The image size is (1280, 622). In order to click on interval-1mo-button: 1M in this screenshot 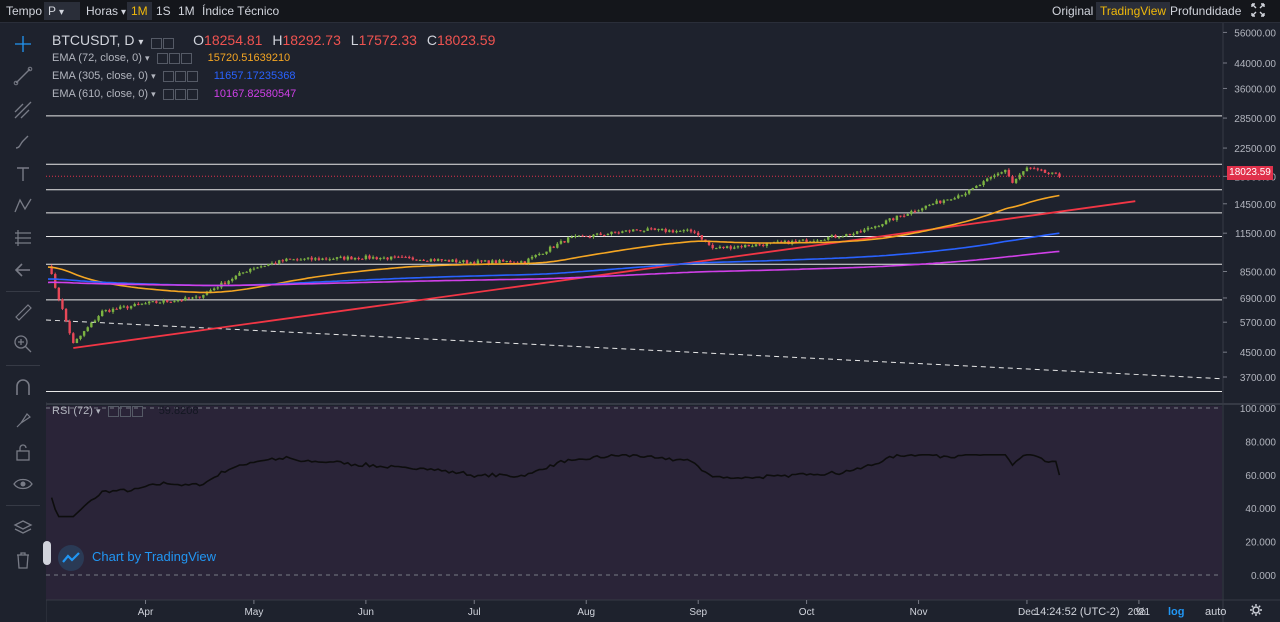, I will do `click(186, 11)`.